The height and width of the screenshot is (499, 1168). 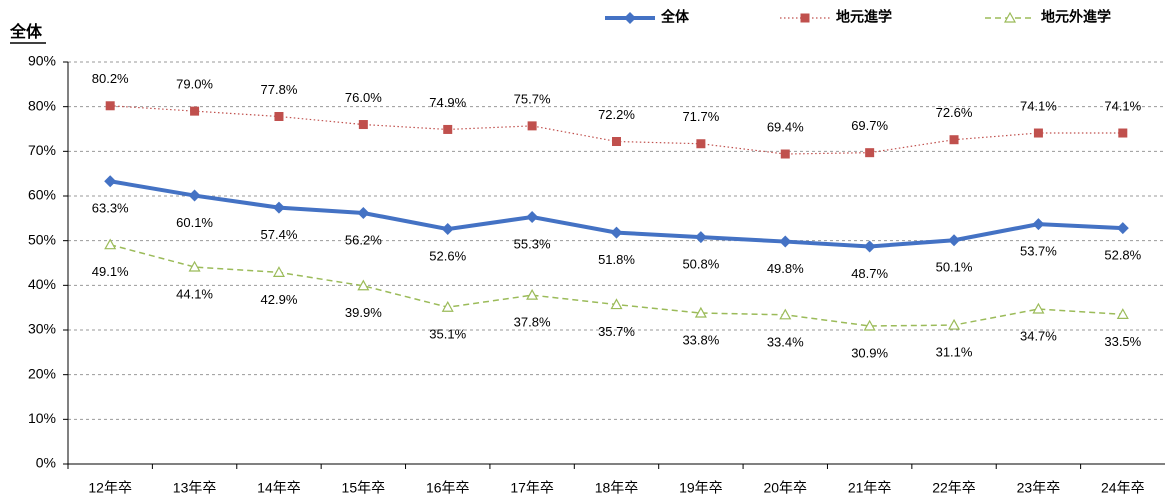 I want to click on data-label: 69.4%, so click(x=785, y=126).